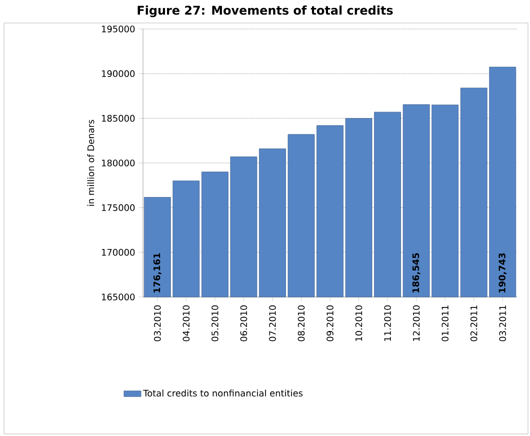 The width and height of the screenshot is (530, 436). What do you see at coordinates (416, 323) in the screenshot?
I see `x-tick-label: 12.2010` at bounding box center [416, 323].